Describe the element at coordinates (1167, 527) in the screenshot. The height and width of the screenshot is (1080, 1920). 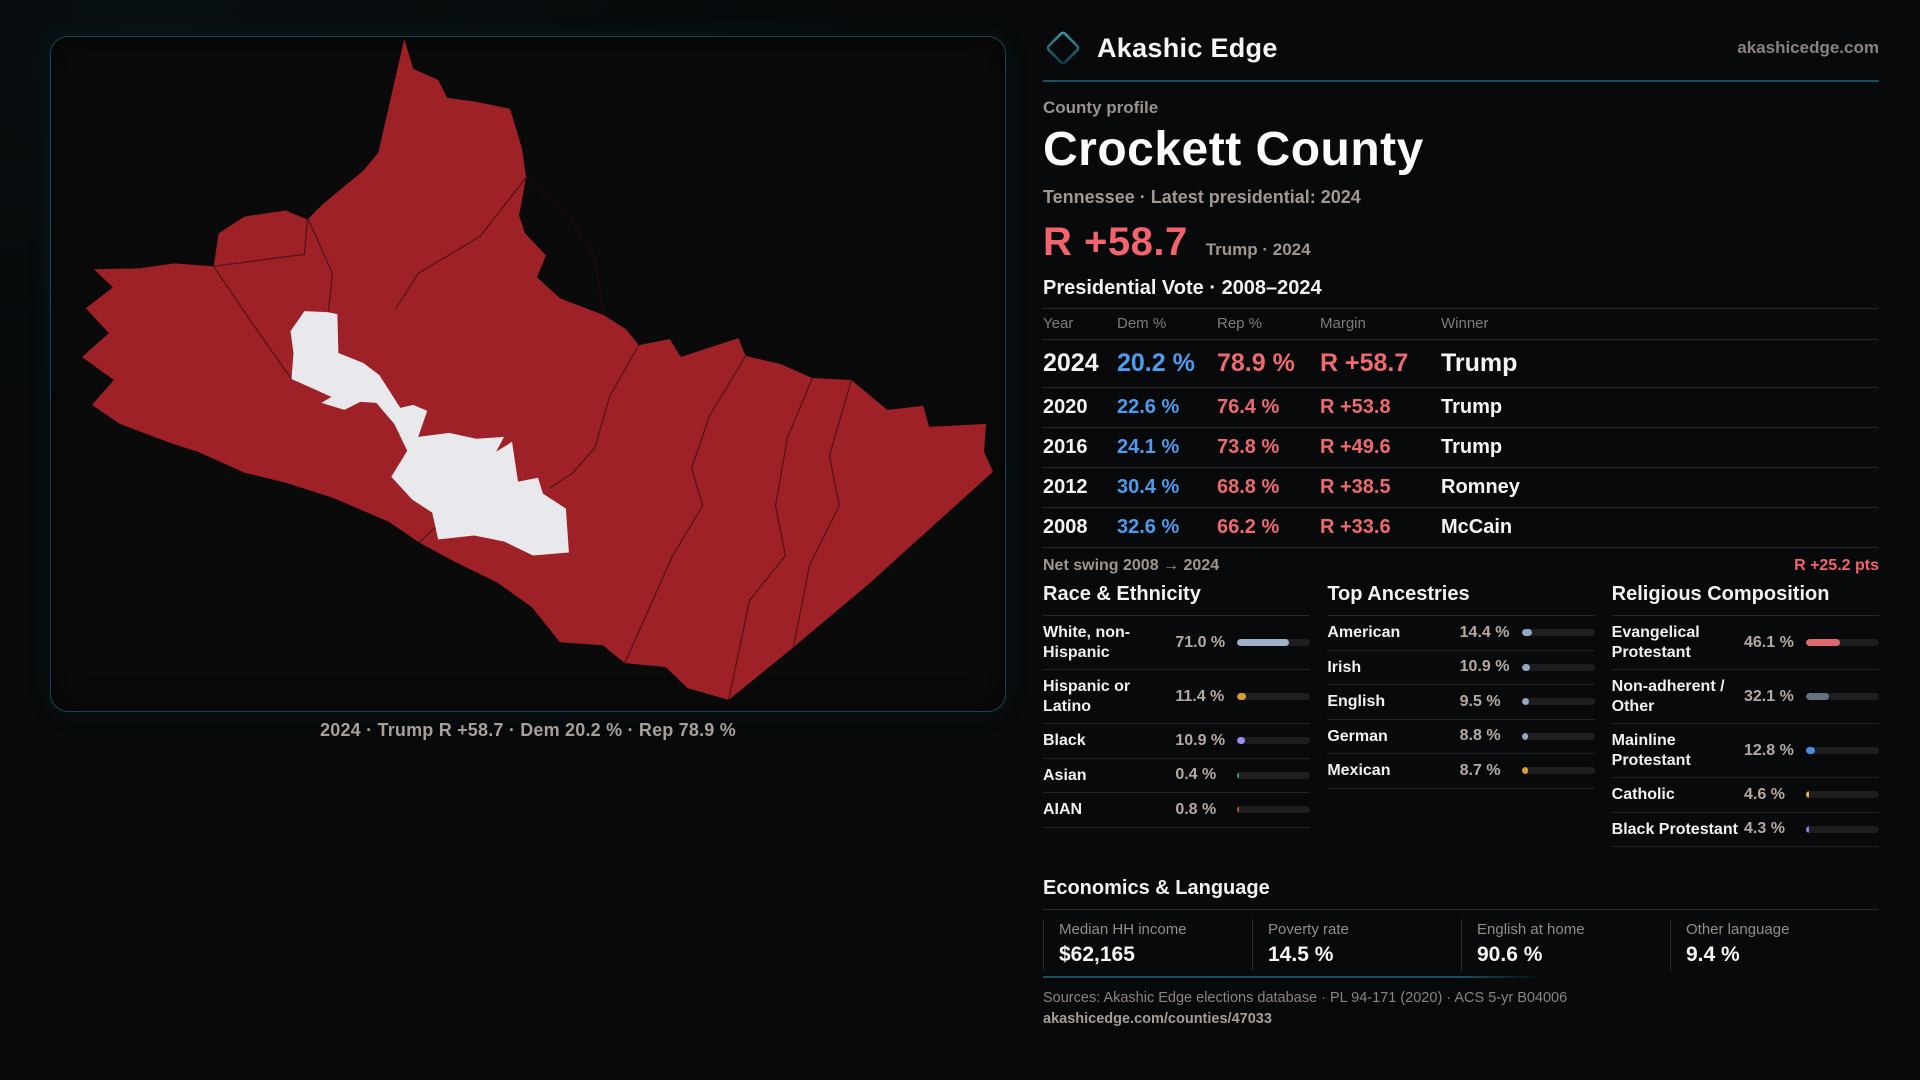
I see `vote-cell-dem: 32.6 %` at that location.